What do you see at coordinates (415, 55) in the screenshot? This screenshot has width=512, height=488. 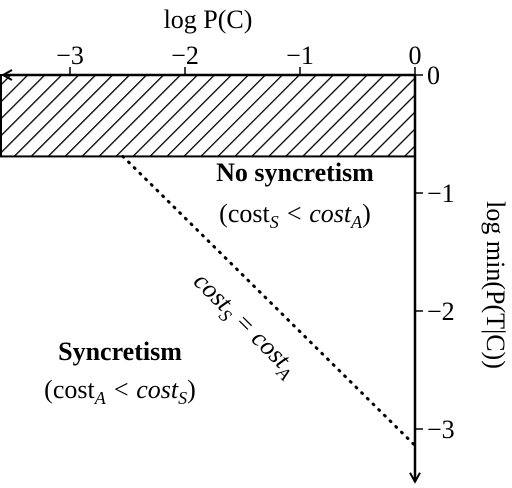 I see `x-tick-label: 0` at bounding box center [415, 55].